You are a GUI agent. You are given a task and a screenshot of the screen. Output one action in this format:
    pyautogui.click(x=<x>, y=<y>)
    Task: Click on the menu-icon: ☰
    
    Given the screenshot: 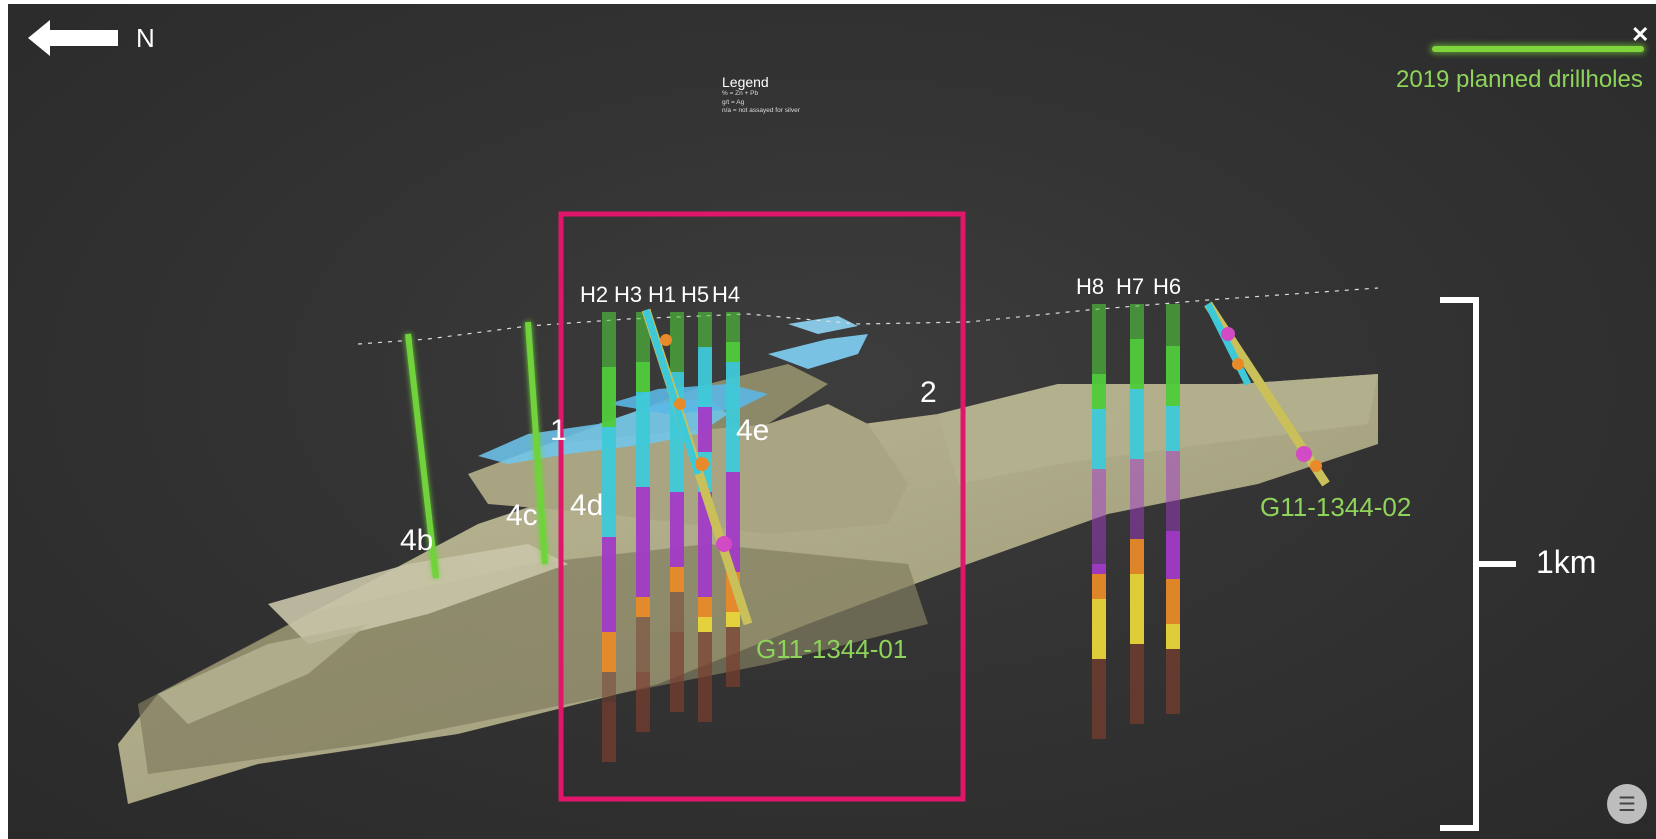 What is the action you would take?
    pyautogui.click(x=1627, y=804)
    